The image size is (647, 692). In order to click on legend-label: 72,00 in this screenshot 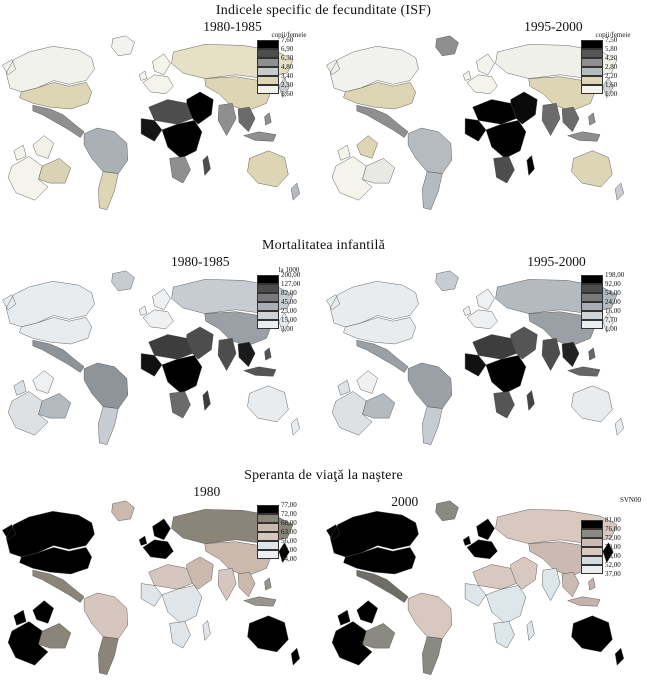, I will do `click(613, 538)`.